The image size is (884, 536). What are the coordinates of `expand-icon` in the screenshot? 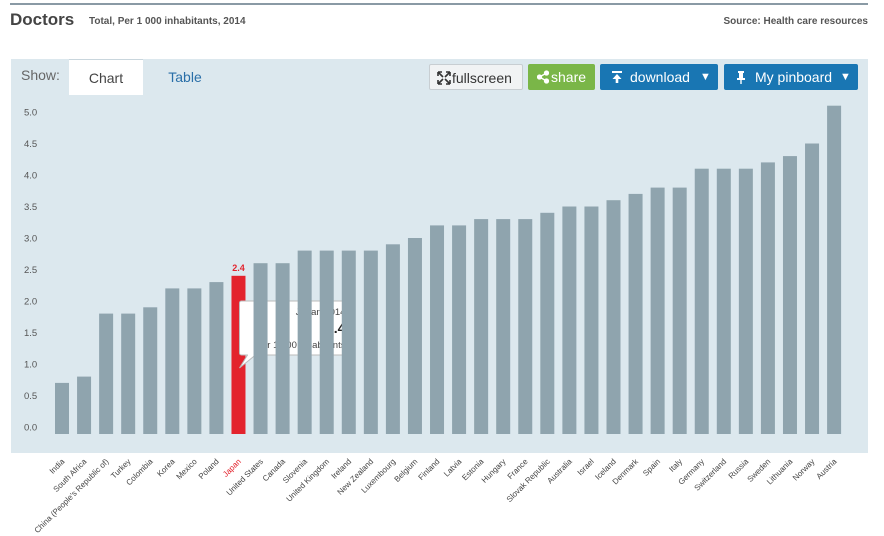 It's located at (444, 82).